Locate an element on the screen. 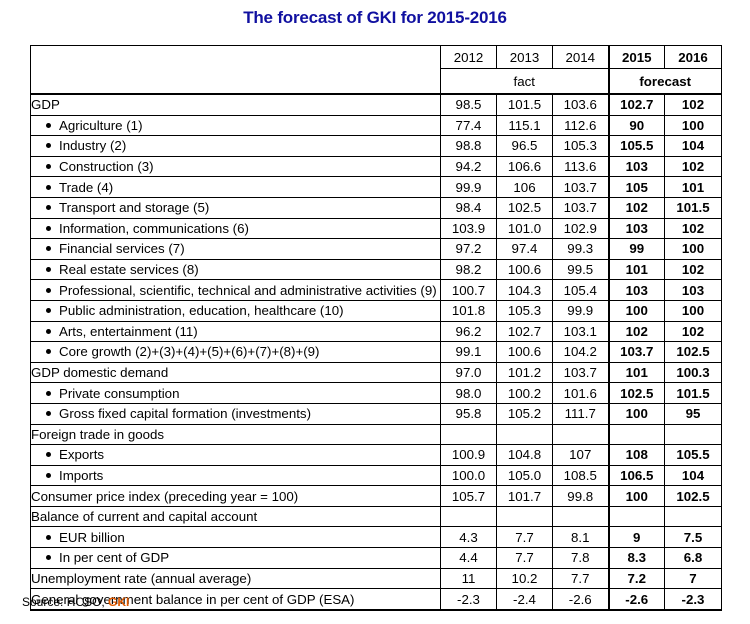 This screenshot has height=624, width=750. value-cell-2012: 4.4 is located at coordinates (468, 558).